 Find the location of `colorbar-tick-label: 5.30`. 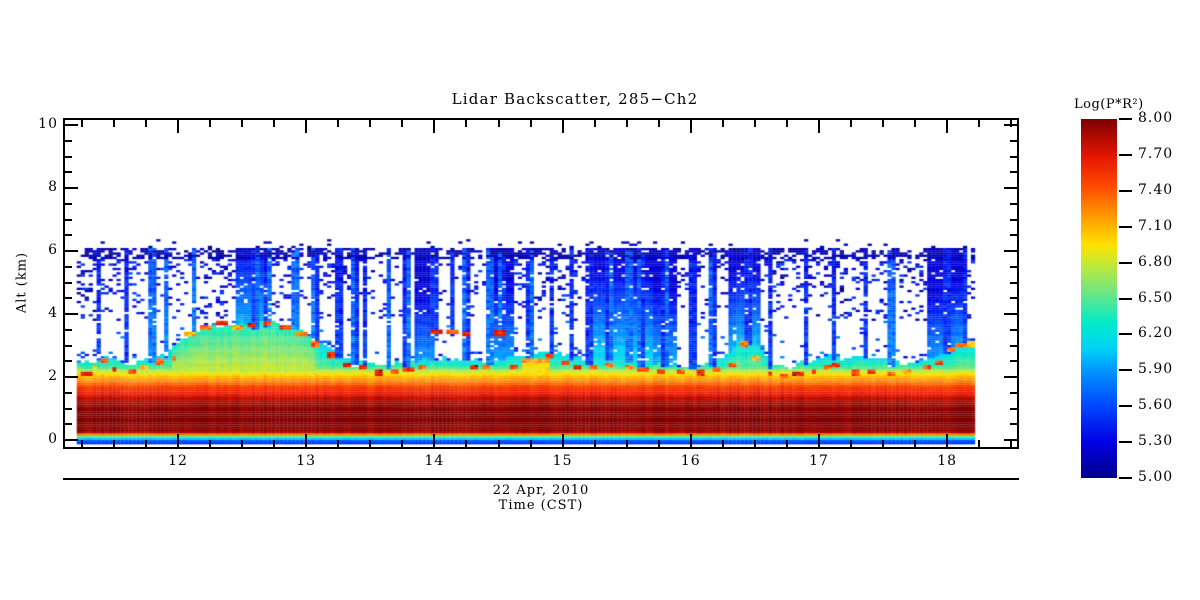

colorbar-tick-label: 5.30 is located at coordinates (1156, 441).